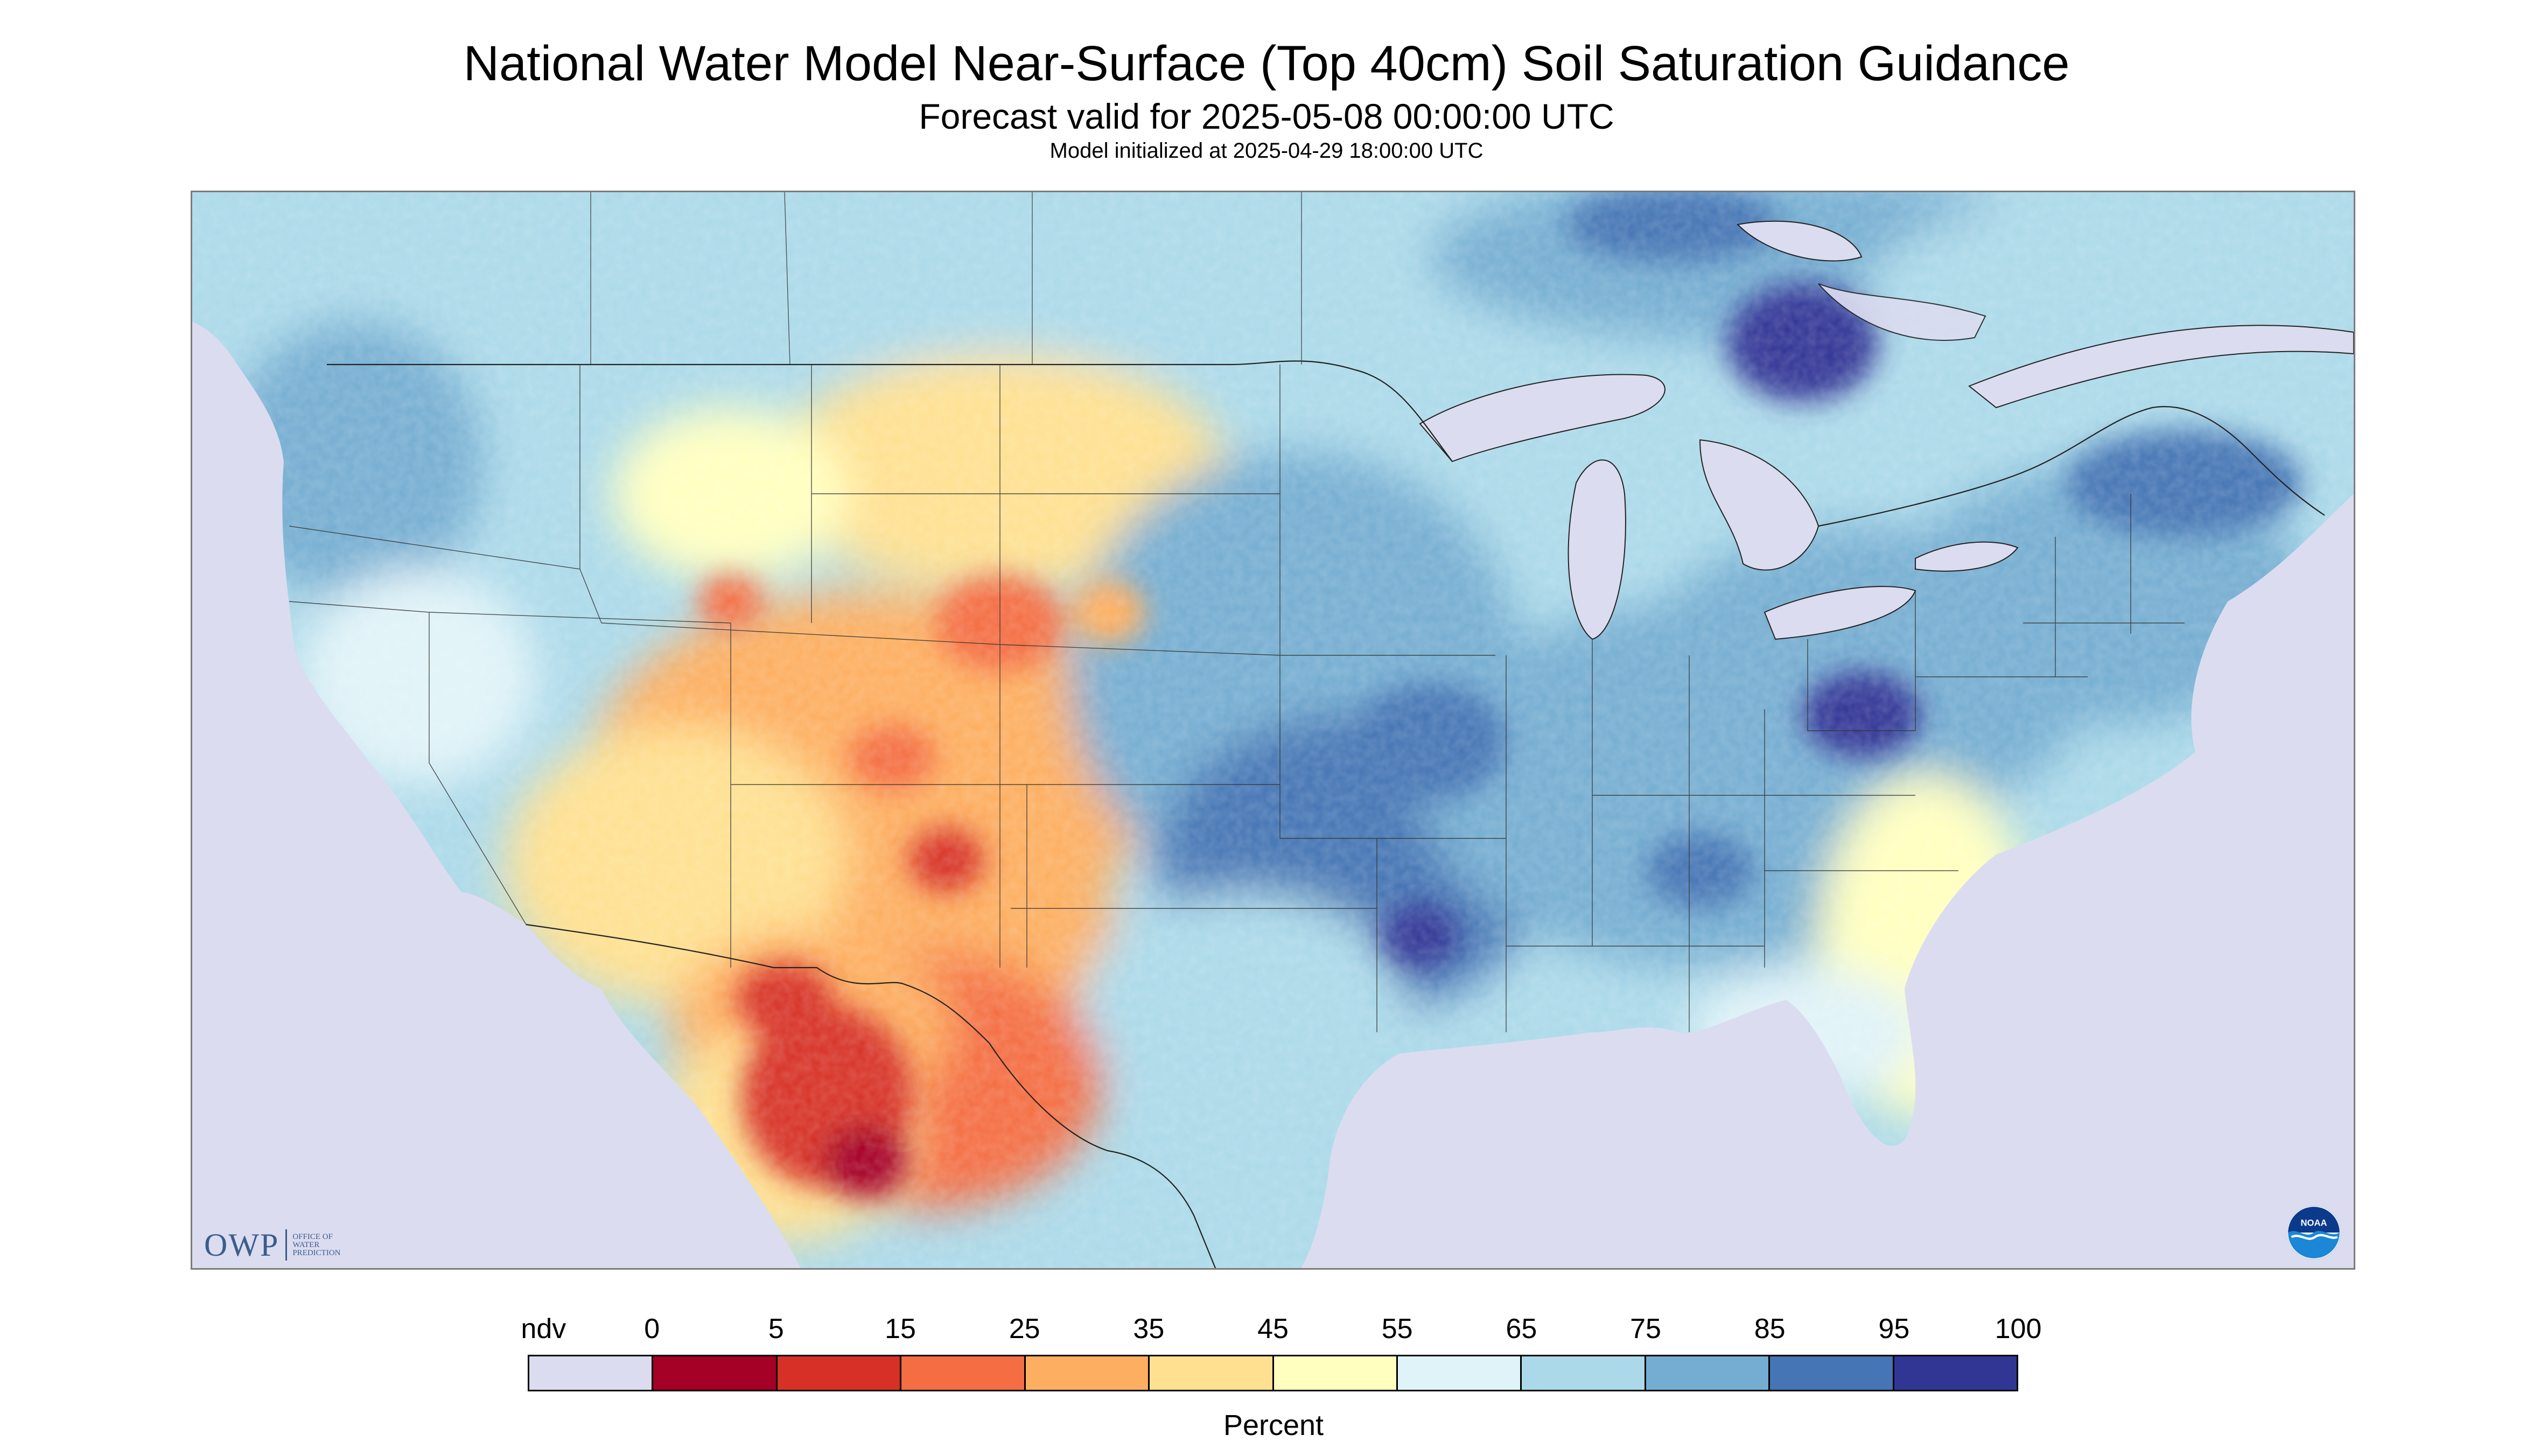  I want to click on legend-tick-label: 35, so click(1149, 1329).